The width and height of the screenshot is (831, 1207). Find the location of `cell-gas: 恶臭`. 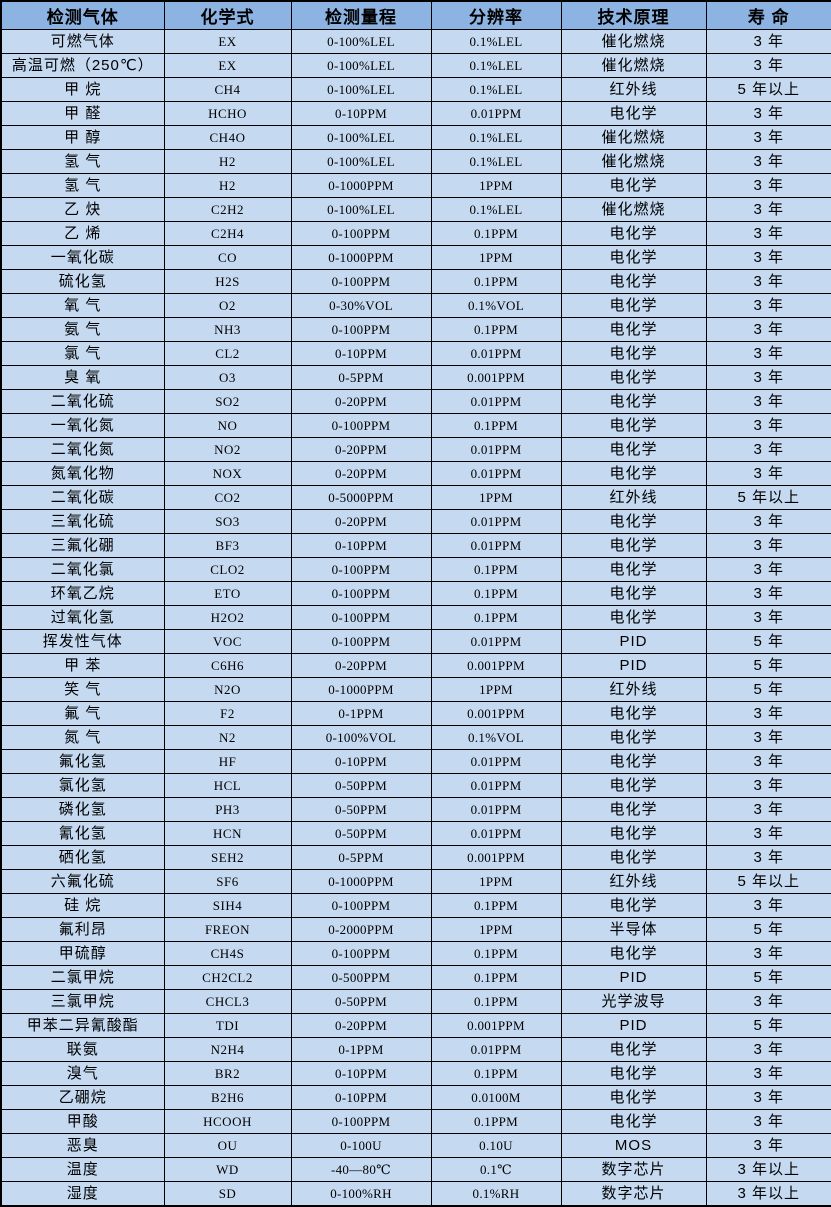

cell-gas: 恶臭 is located at coordinates (82, 1145).